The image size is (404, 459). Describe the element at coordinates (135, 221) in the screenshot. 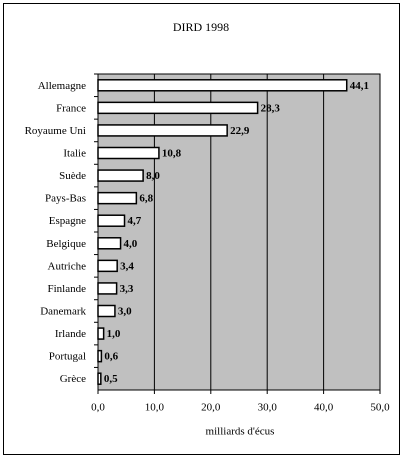

I see `value-label: 4,7` at that location.